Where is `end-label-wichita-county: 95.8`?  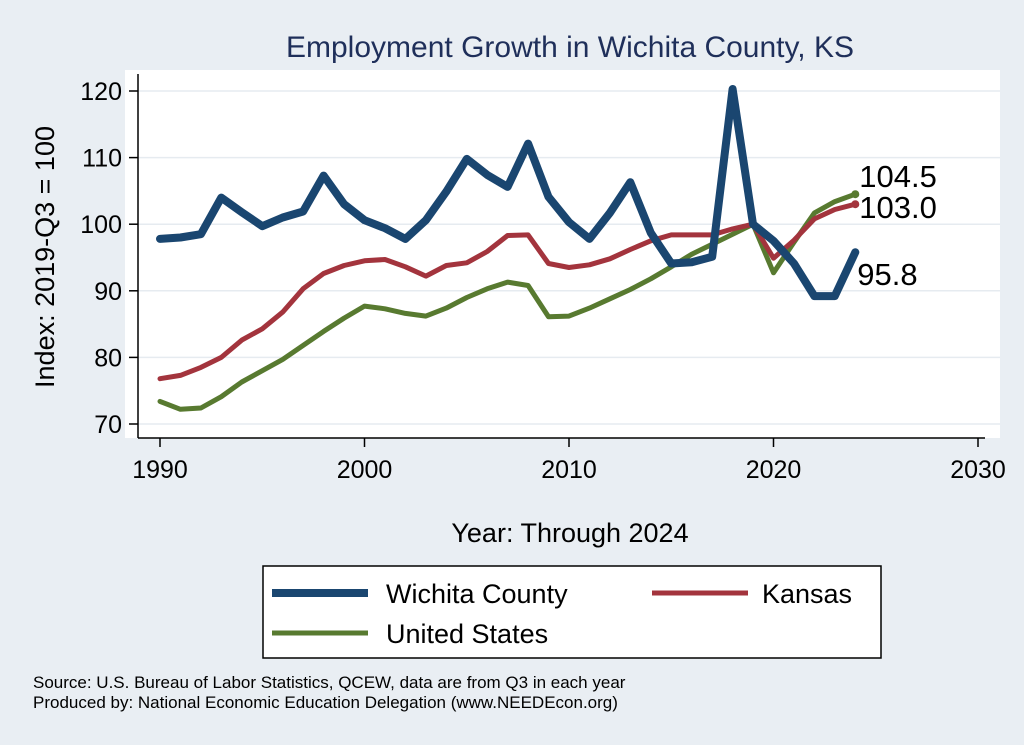
end-label-wichita-county: 95.8 is located at coordinates (887, 274).